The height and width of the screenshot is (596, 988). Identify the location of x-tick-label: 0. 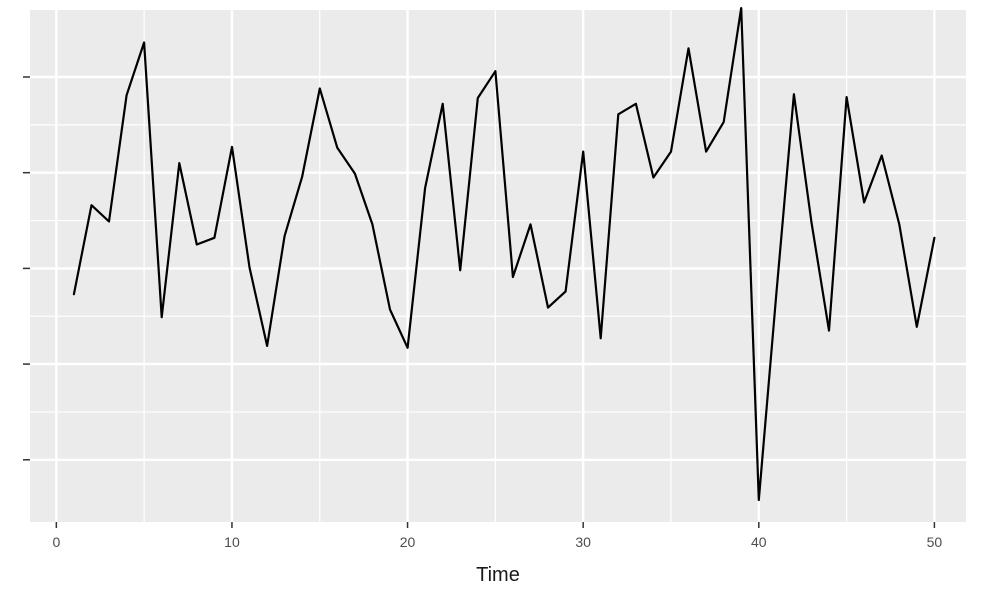
(56, 542).